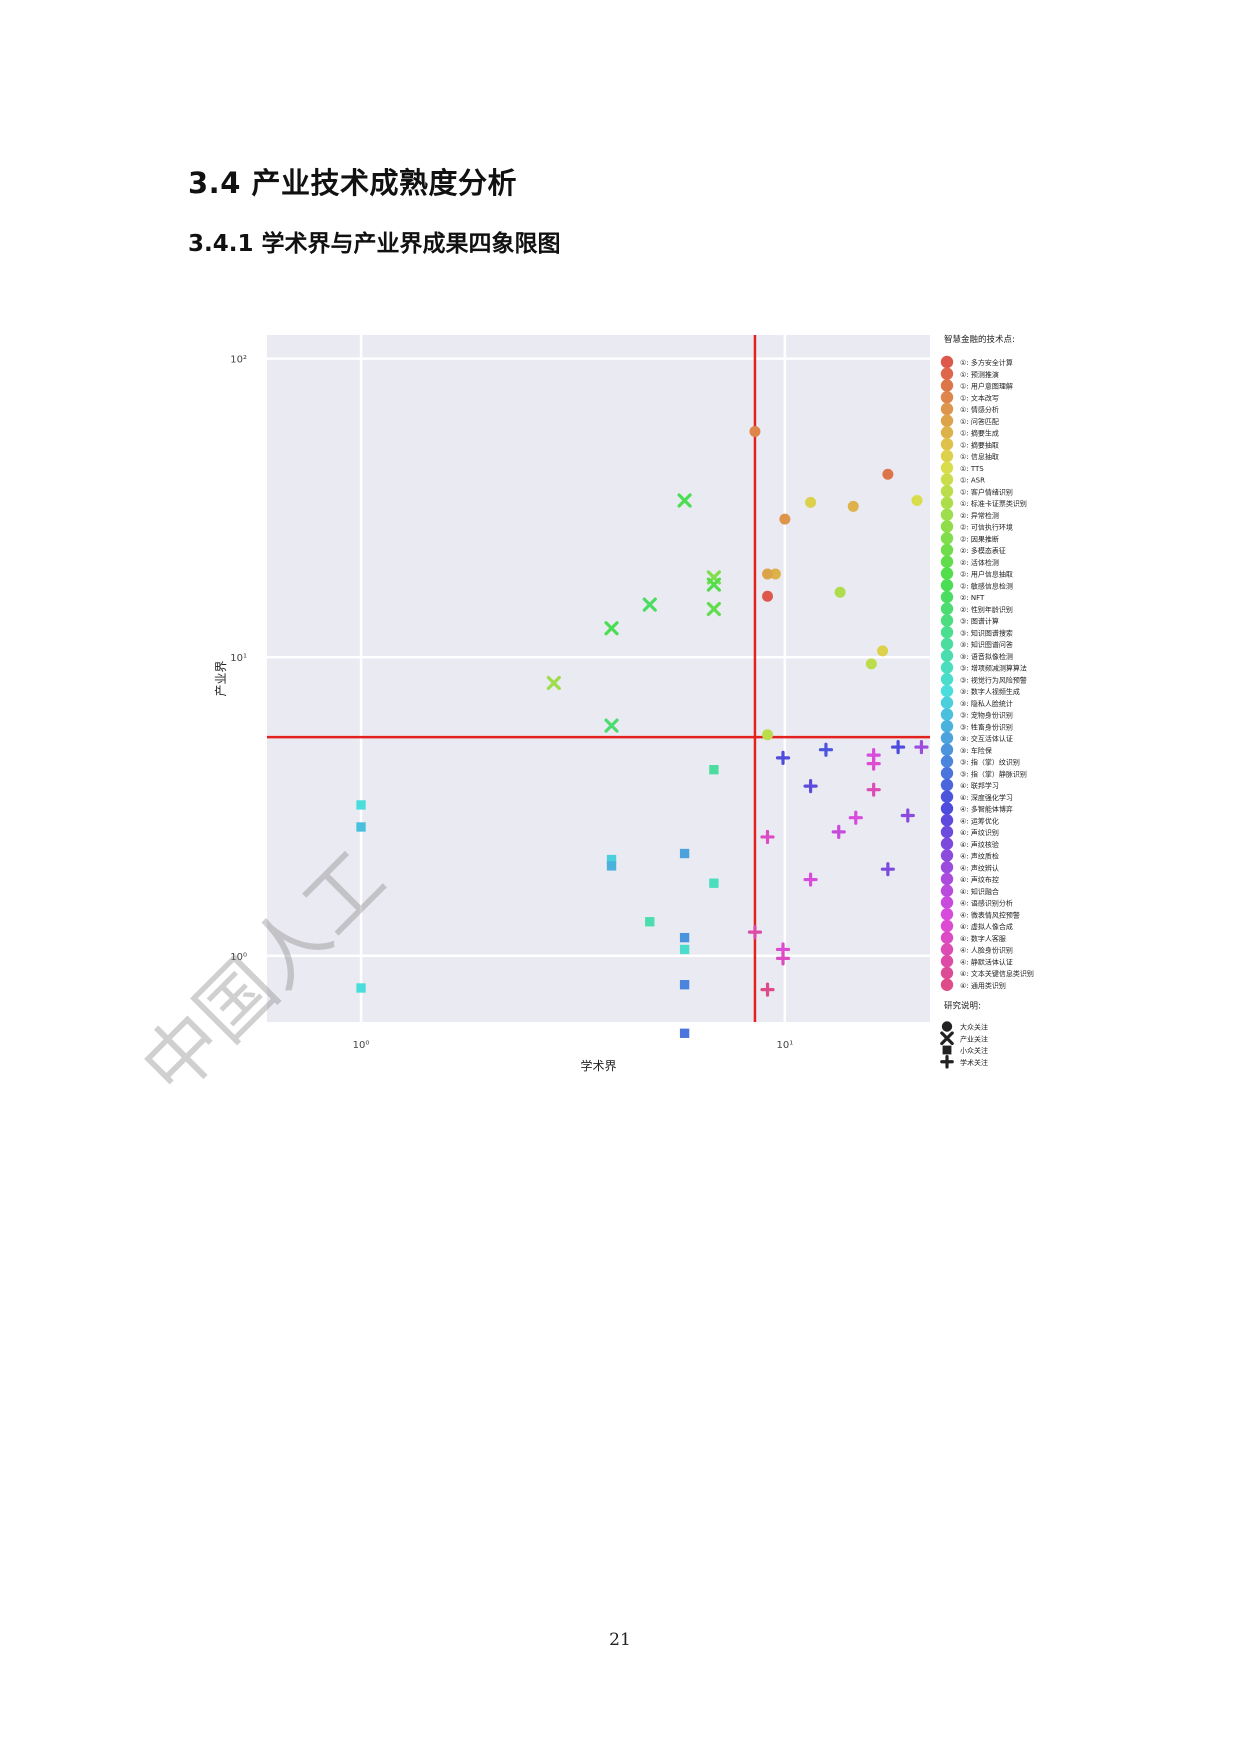  Describe the element at coordinates (974, 1062) in the screenshot. I see `legend-style-label: 学术关注` at that location.